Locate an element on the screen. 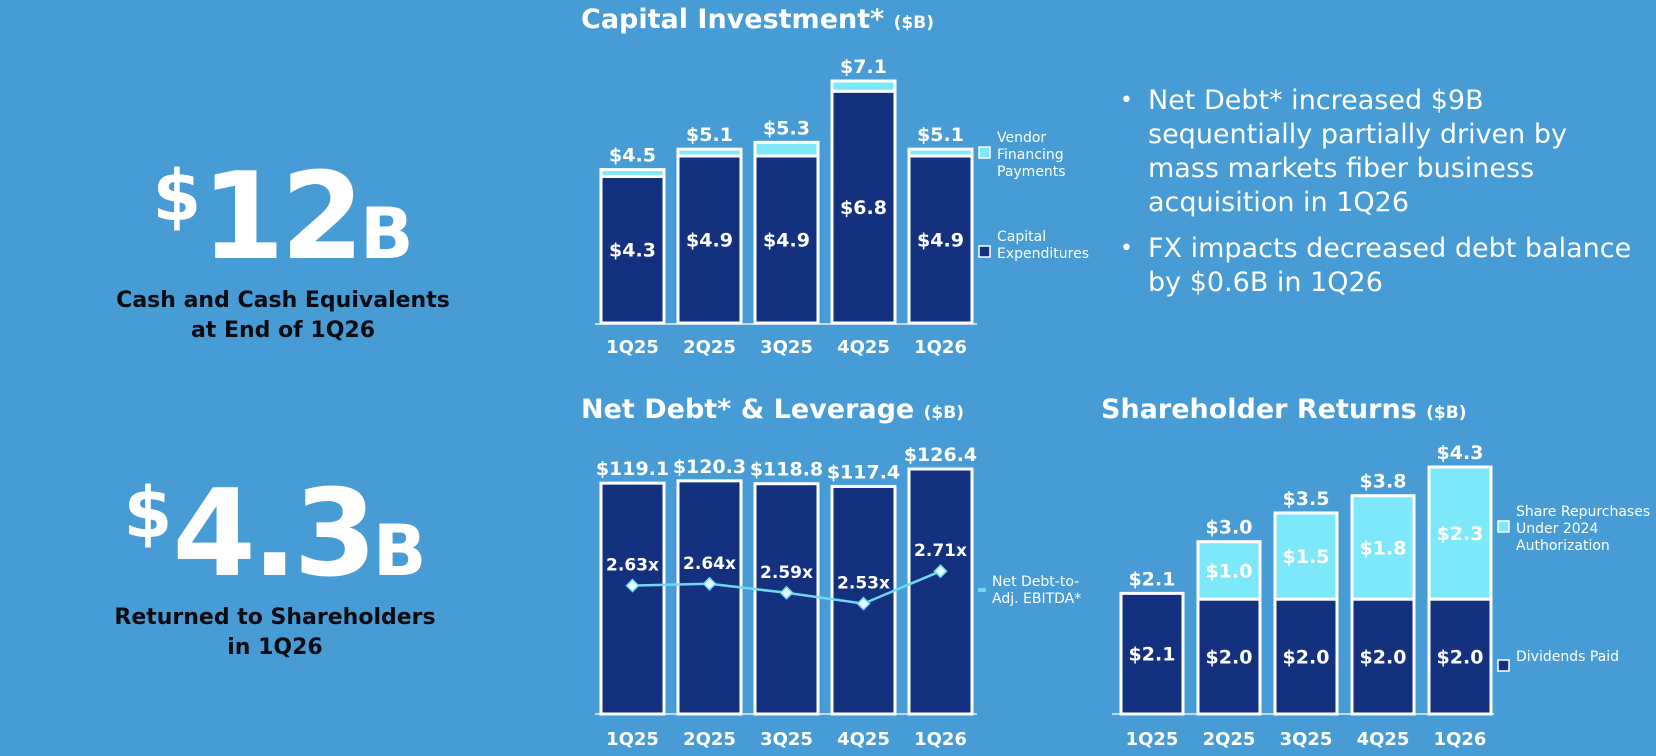 The height and width of the screenshot is (756, 1656). legend-label: Net Debt-to- is located at coordinates (1035, 582).